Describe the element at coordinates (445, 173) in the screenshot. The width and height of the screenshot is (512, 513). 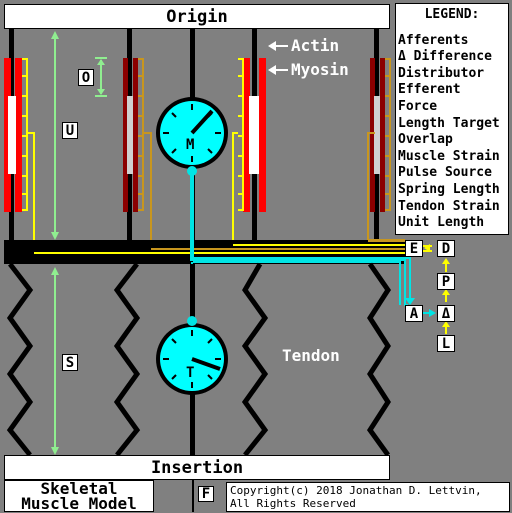
I see `legend-item-pulse-source: Pulse Source` at that location.